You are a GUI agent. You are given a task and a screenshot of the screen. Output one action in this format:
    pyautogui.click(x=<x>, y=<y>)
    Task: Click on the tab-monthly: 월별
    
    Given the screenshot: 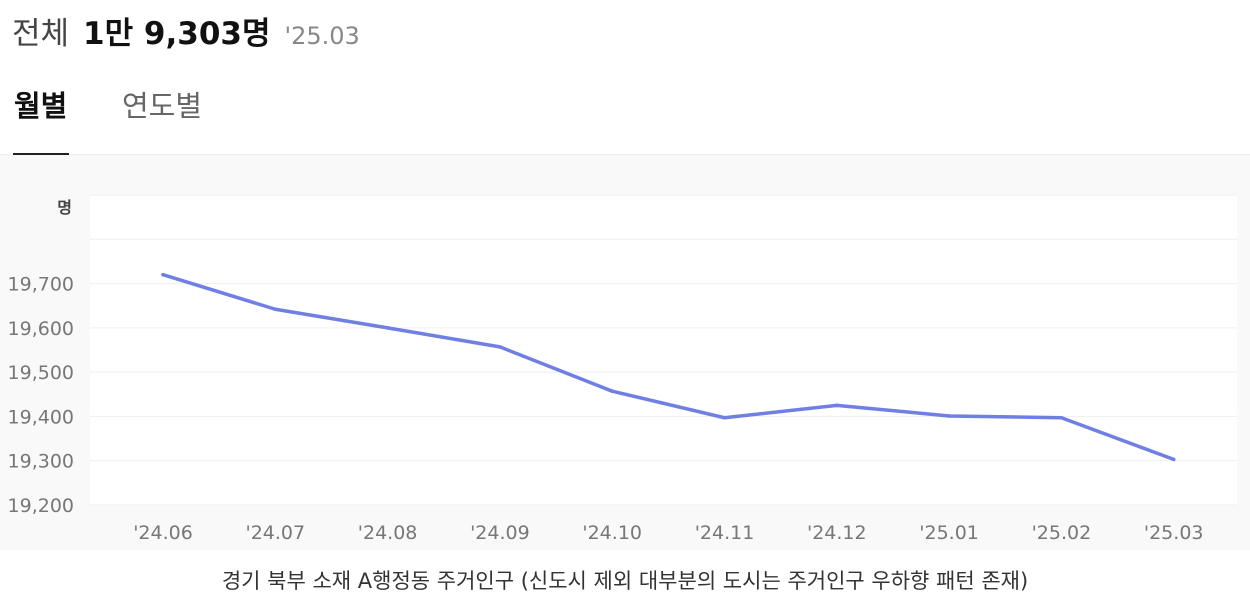 What is the action you would take?
    pyautogui.click(x=41, y=119)
    